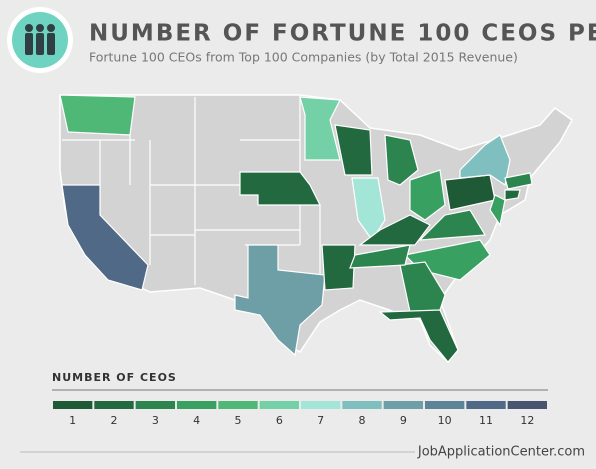  I want to click on legend-label: 7, so click(320, 420).